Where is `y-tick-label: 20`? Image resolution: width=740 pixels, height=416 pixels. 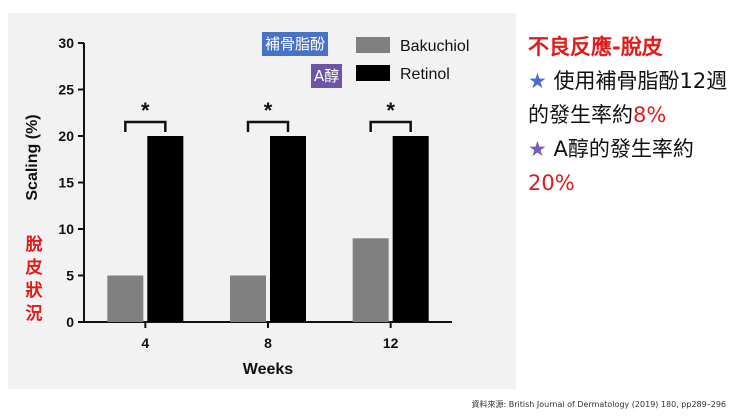
y-tick-label: 20 is located at coordinates (66, 136).